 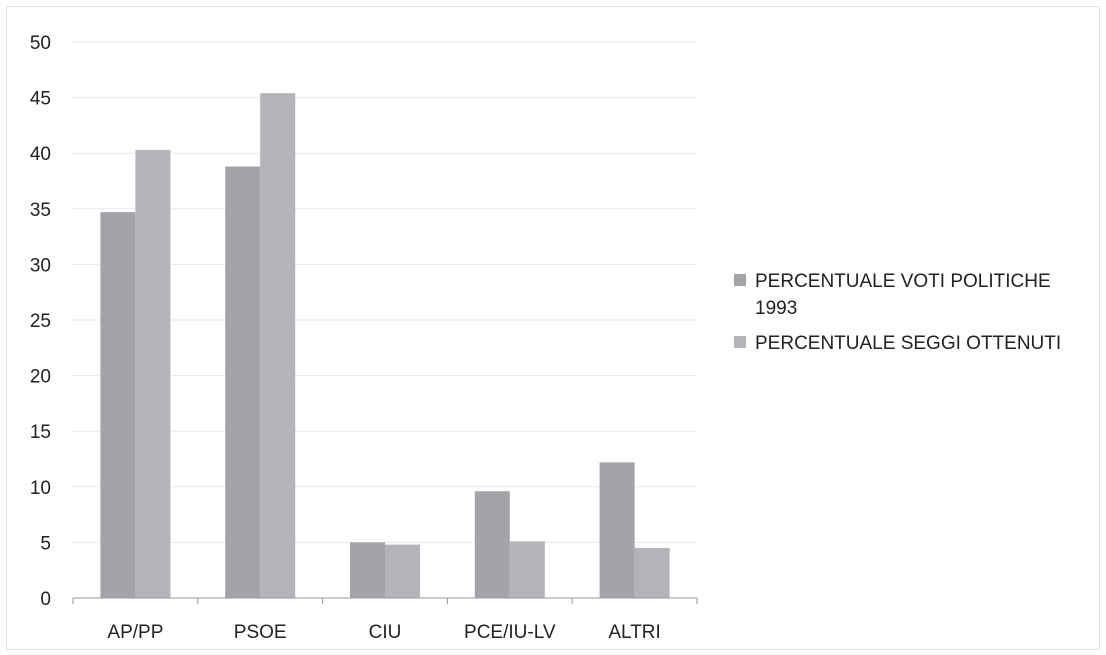 I want to click on y-tick-label: 30, so click(x=40, y=265).